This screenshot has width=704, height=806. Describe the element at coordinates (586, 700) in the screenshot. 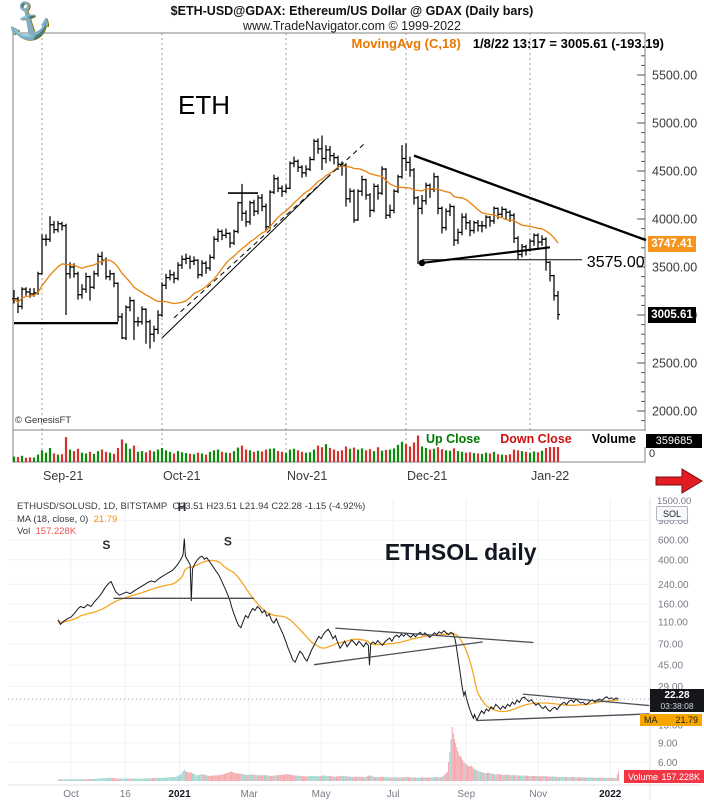

I see `wedge-upper` at that location.